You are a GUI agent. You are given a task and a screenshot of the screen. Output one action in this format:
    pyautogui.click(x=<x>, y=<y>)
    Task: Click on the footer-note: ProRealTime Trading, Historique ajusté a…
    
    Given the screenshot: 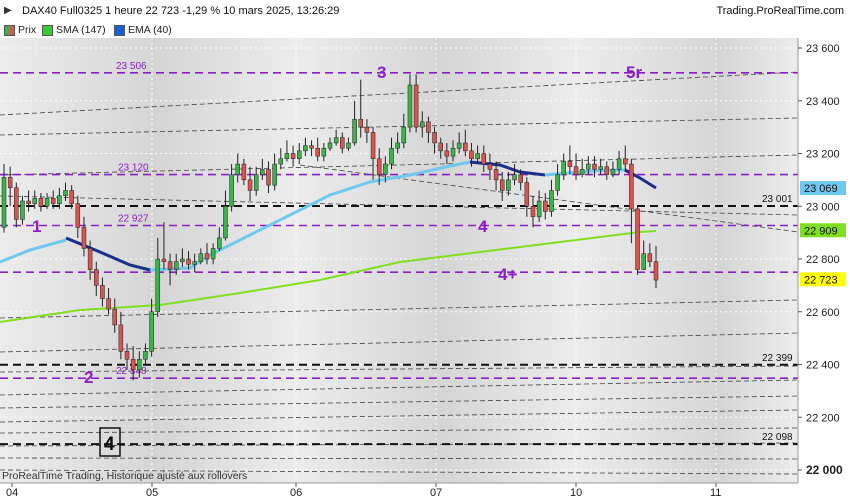 What is the action you would take?
    pyautogui.click(x=124, y=476)
    